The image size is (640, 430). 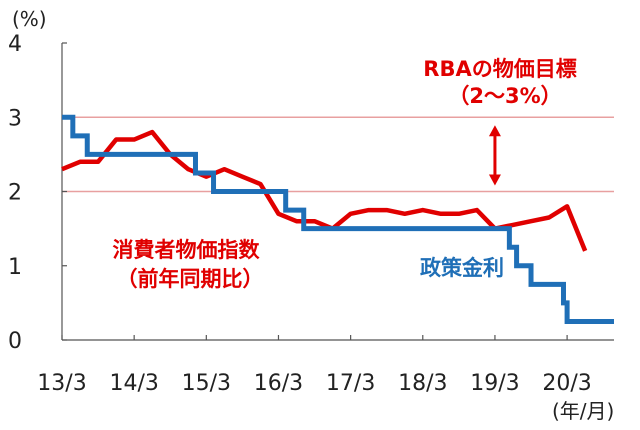 I want to click on x-tick-label: 16/3, so click(x=278, y=383).